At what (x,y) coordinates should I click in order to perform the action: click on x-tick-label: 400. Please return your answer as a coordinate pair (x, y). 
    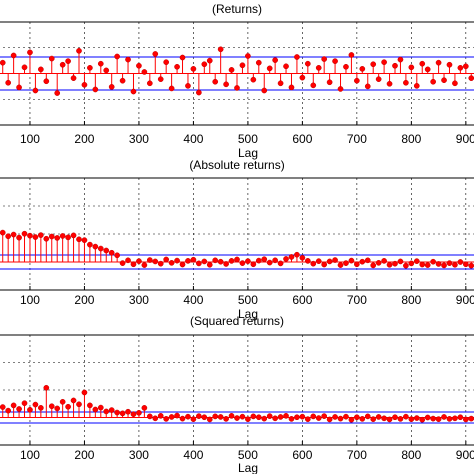
    Looking at the image, I should click on (193, 300).